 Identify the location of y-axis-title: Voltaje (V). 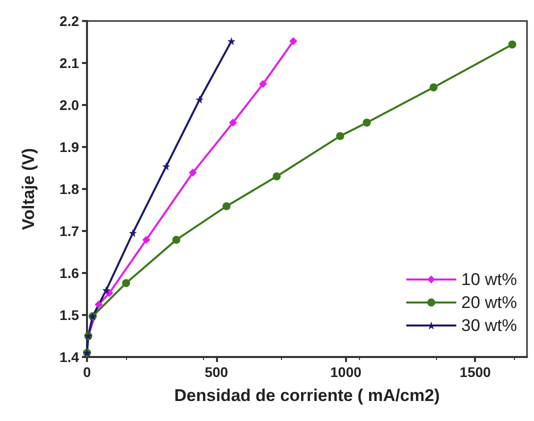
(28, 189).